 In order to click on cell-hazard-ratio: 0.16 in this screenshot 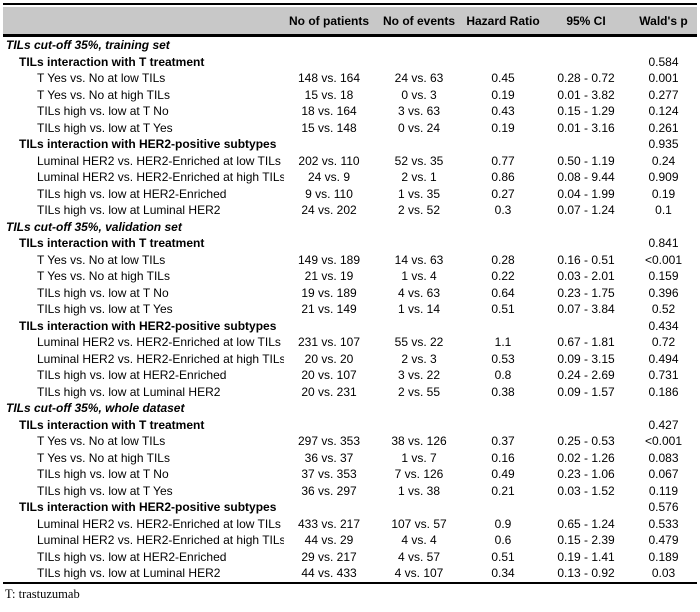, I will do `click(503, 457)`.